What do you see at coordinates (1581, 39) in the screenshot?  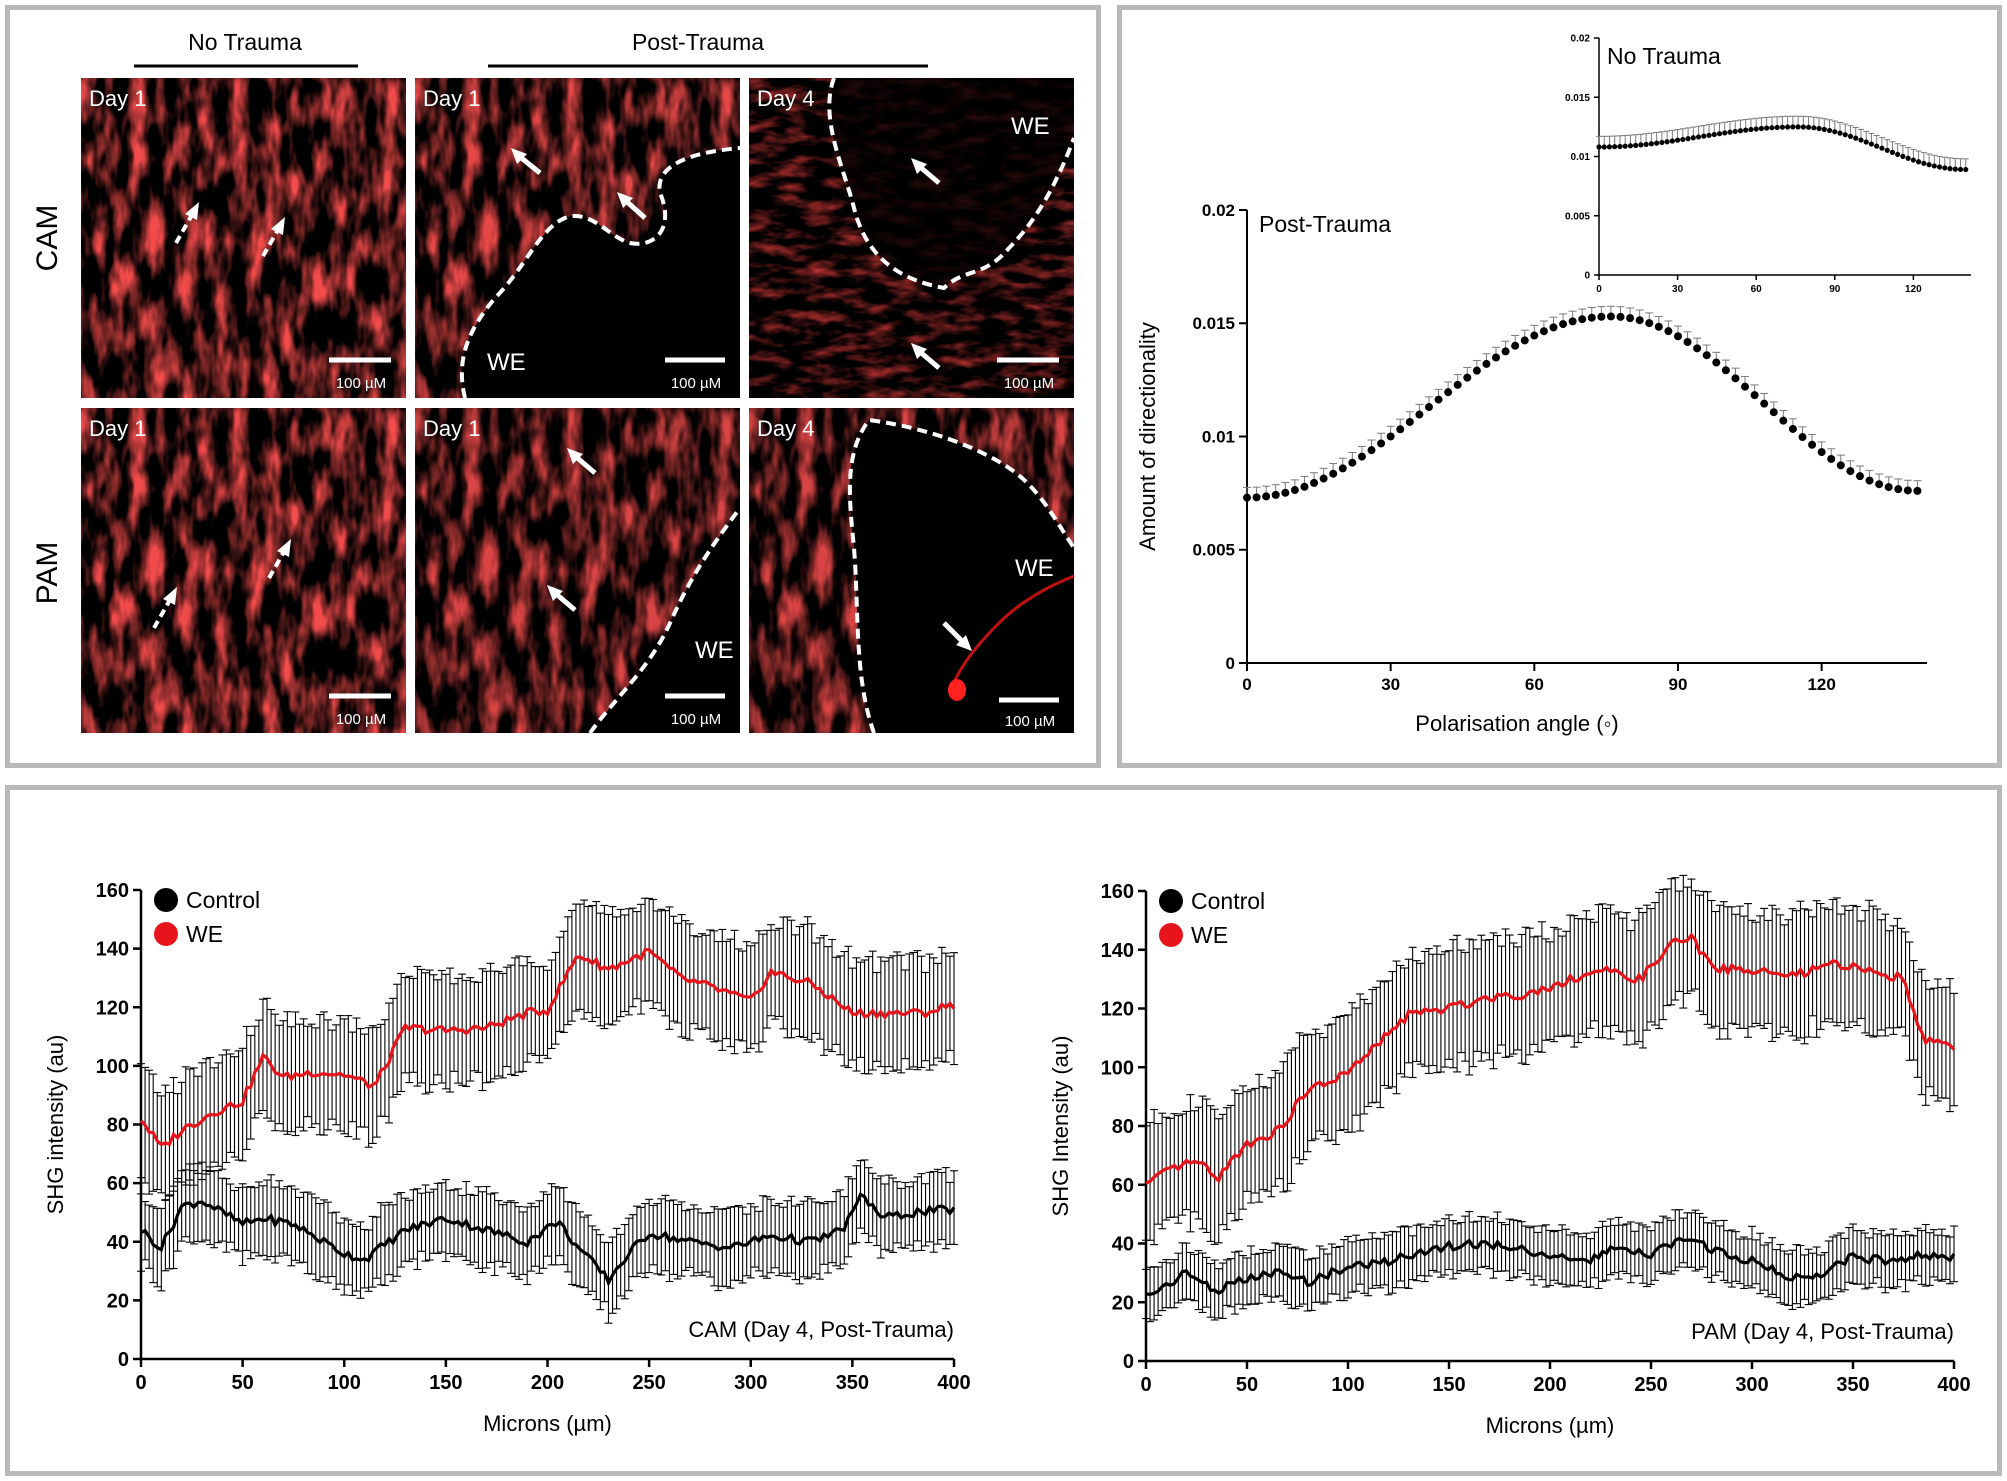 I see `y-tick-label: 0.02` at bounding box center [1581, 39].